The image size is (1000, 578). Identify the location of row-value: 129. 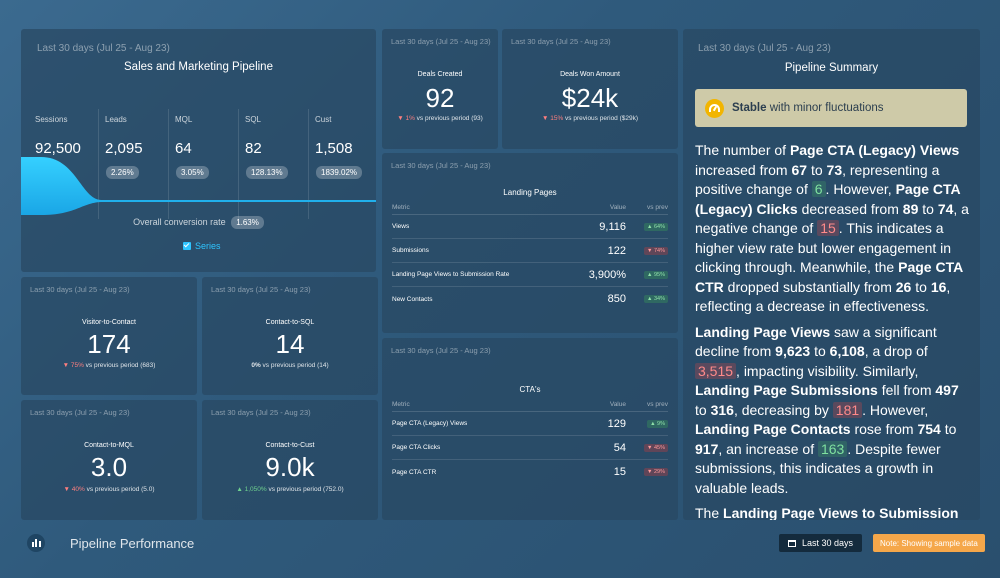
(616, 423).